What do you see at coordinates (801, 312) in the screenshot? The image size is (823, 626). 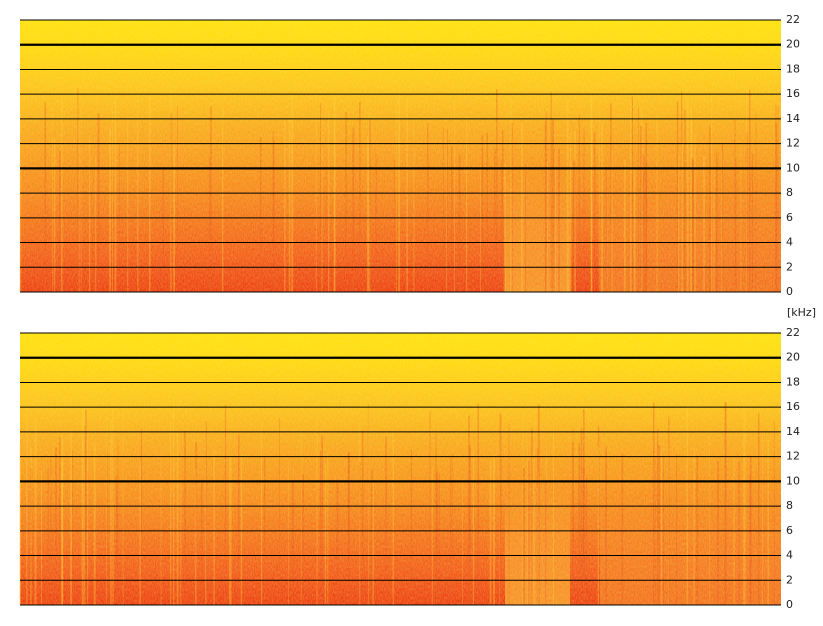 I see `y-axis-unit: [kHz]` at bounding box center [801, 312].